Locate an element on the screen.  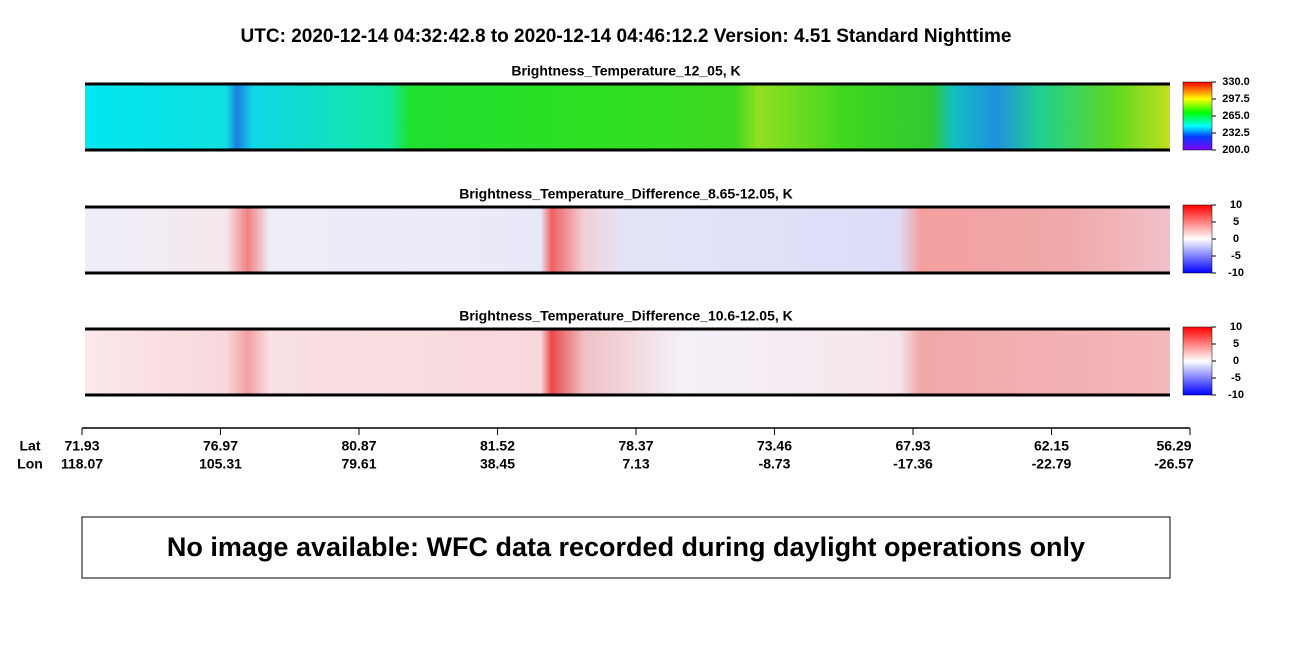
lat-value: 76.97 is located at coordinates (220, 446).